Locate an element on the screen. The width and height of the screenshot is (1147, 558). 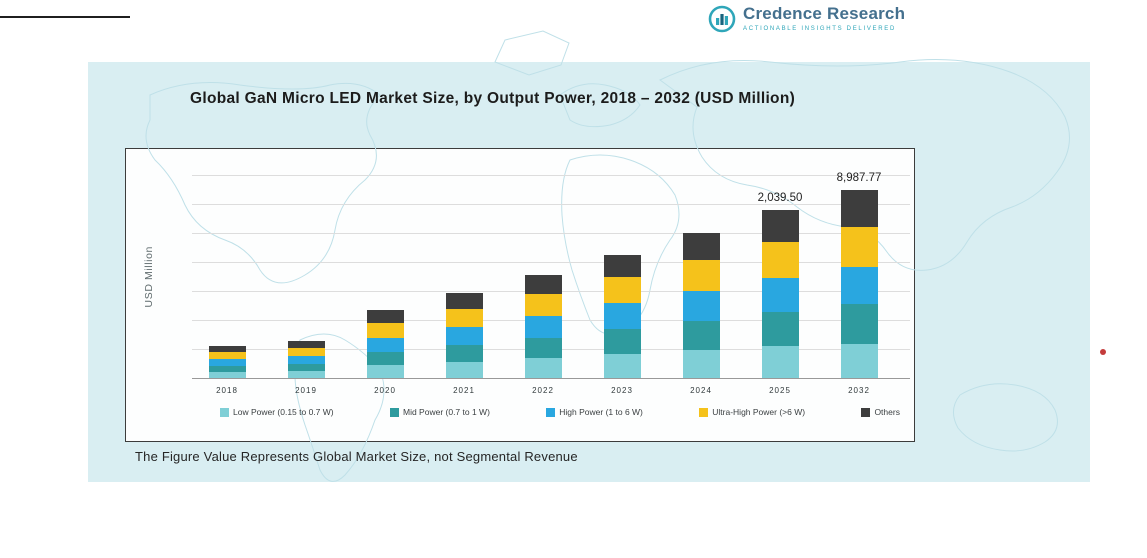
legend-label: Low Power (0.15 to 0.7 W) is located at coordinates (283, 412).